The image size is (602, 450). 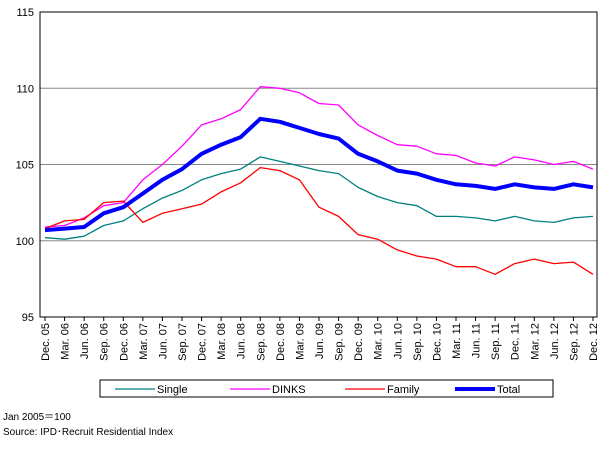 What do you see at coordinates (496, 341) in the screenshot?
I see `x-tick-label: Sep. 11` at bounding box center [496, 341].